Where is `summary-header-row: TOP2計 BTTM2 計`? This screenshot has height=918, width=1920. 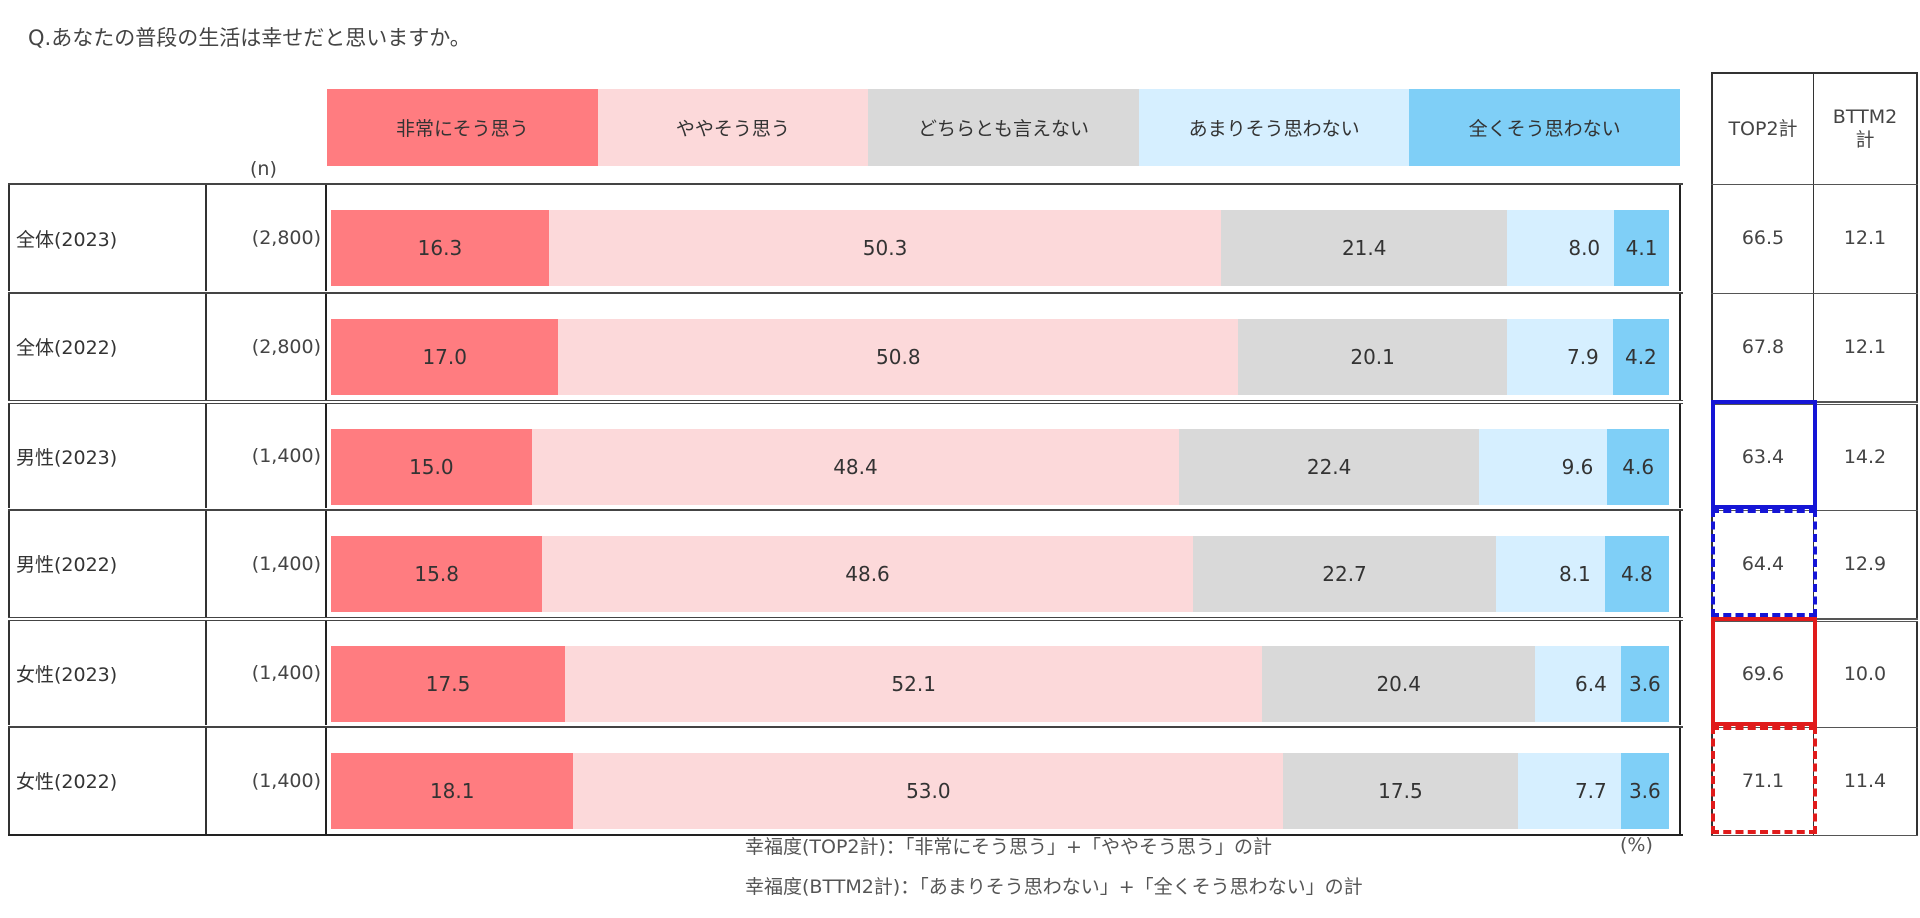
summary-header-row: TOP2計 BTTM2 計 is located at coordinates (1814, 129).